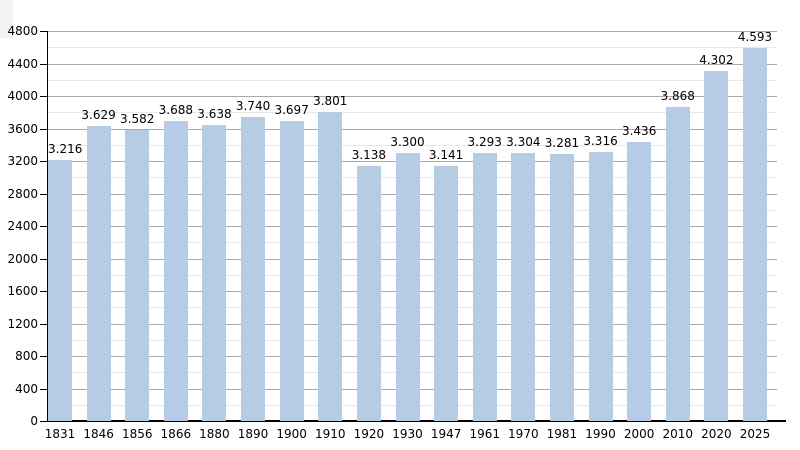  Describe the element at coordinates (65, 148) in the screenshot. I see `bar-value-label: 3.216` at that location.